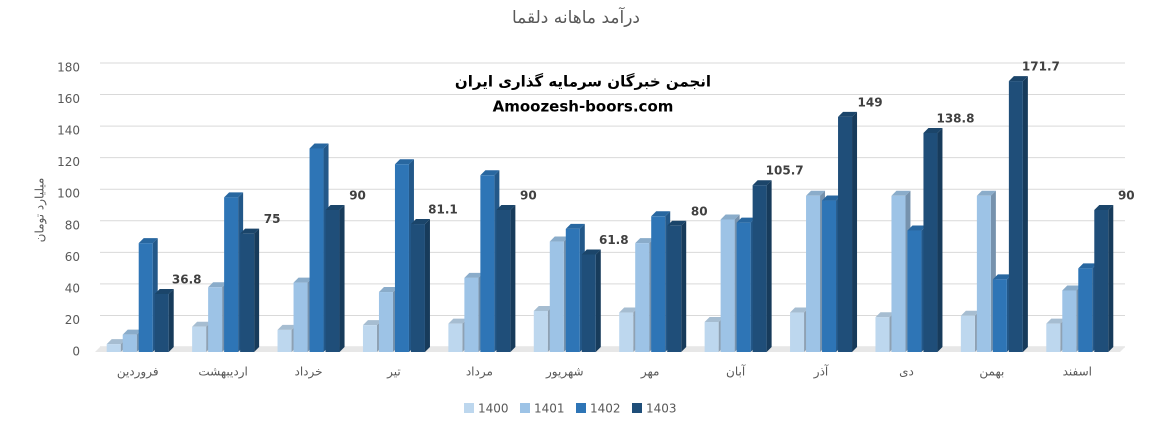 The height and width of the screenshot is (427, 1153). Describe the element at coordinates (699, 211) in the screenshot. I see `value-label: 80` at that location.